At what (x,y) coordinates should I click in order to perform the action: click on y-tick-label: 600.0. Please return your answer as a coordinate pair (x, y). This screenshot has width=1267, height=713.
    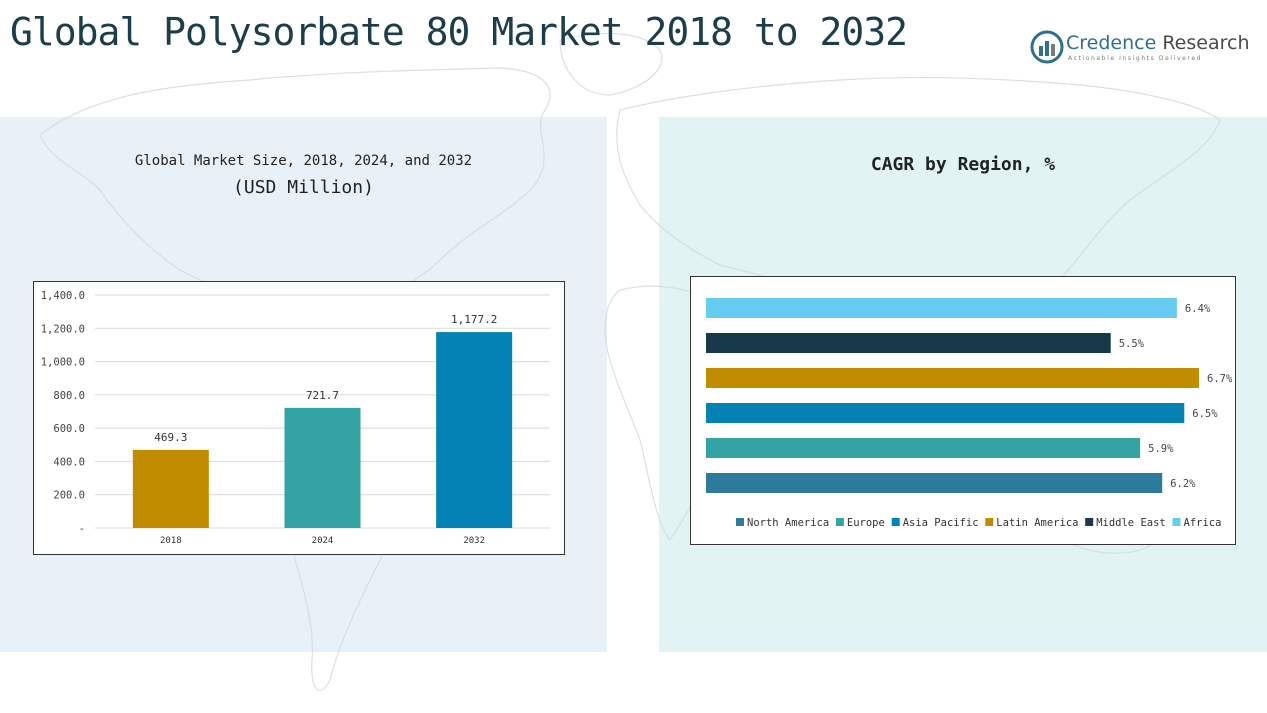
    Looking at the image, I should click on (69, 429).